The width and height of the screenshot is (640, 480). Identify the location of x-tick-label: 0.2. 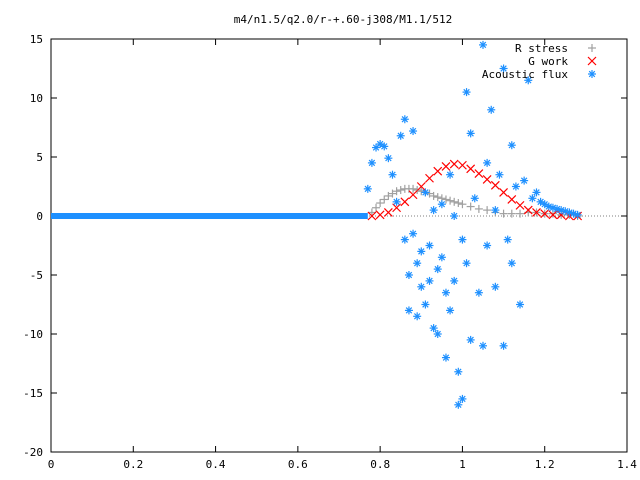
(133, 464).